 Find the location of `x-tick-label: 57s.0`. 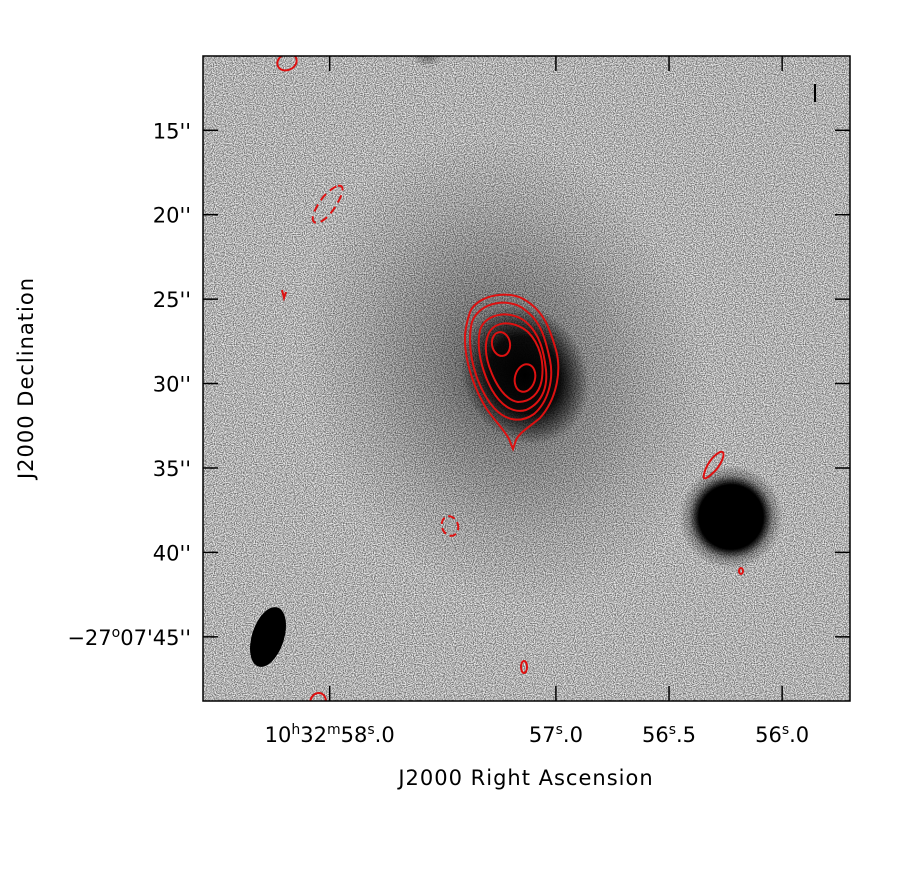

x-tick-label: 57s.0 is located at coordinates (556, 734).